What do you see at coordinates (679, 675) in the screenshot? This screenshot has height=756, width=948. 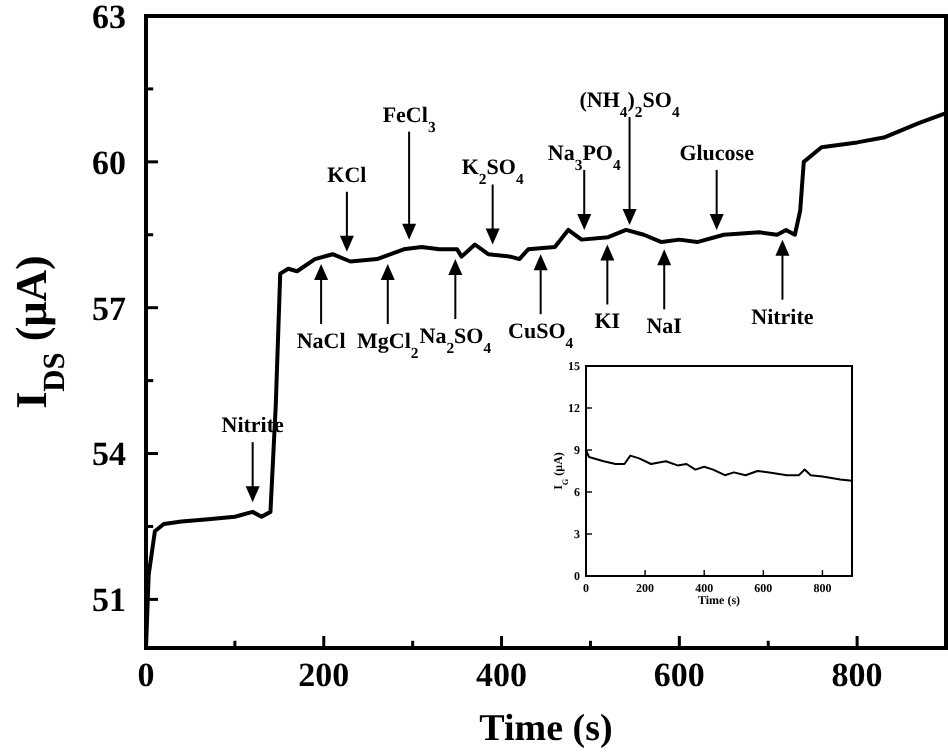 I see `x-tick-label: 600` at bounding box center [679, 675].